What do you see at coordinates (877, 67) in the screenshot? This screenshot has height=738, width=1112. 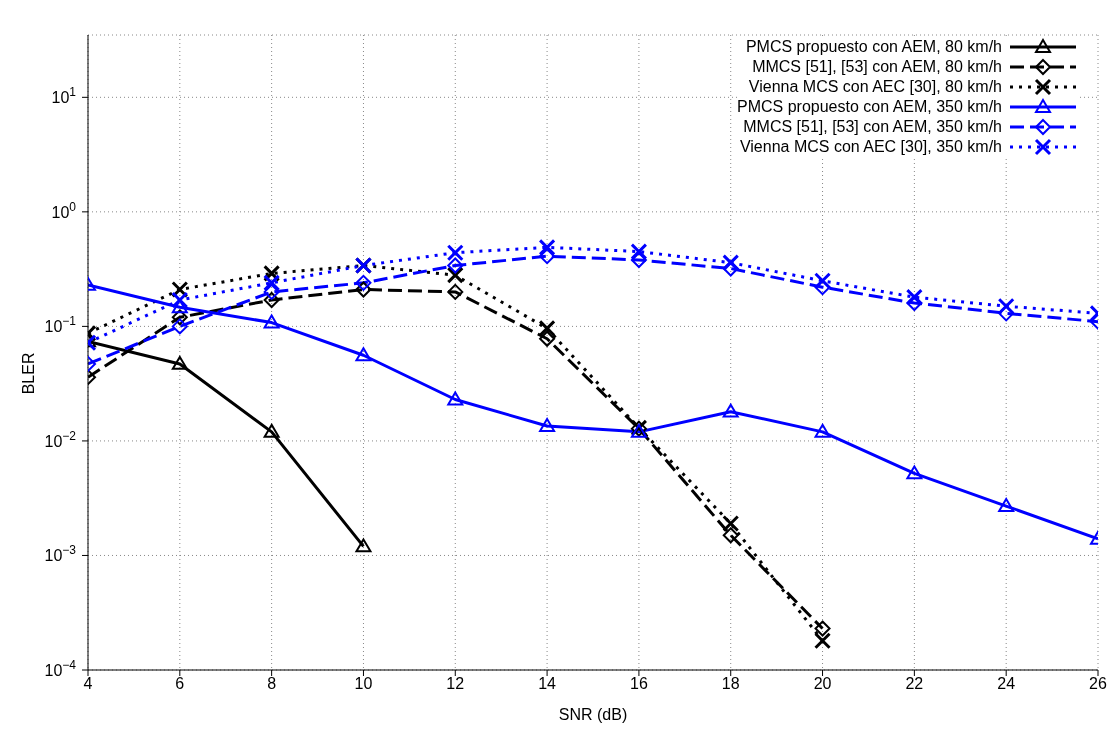 I see `legend-label: MMCS [51], [53] con AEM, 80 km/h` at bounding box center [877, 67].